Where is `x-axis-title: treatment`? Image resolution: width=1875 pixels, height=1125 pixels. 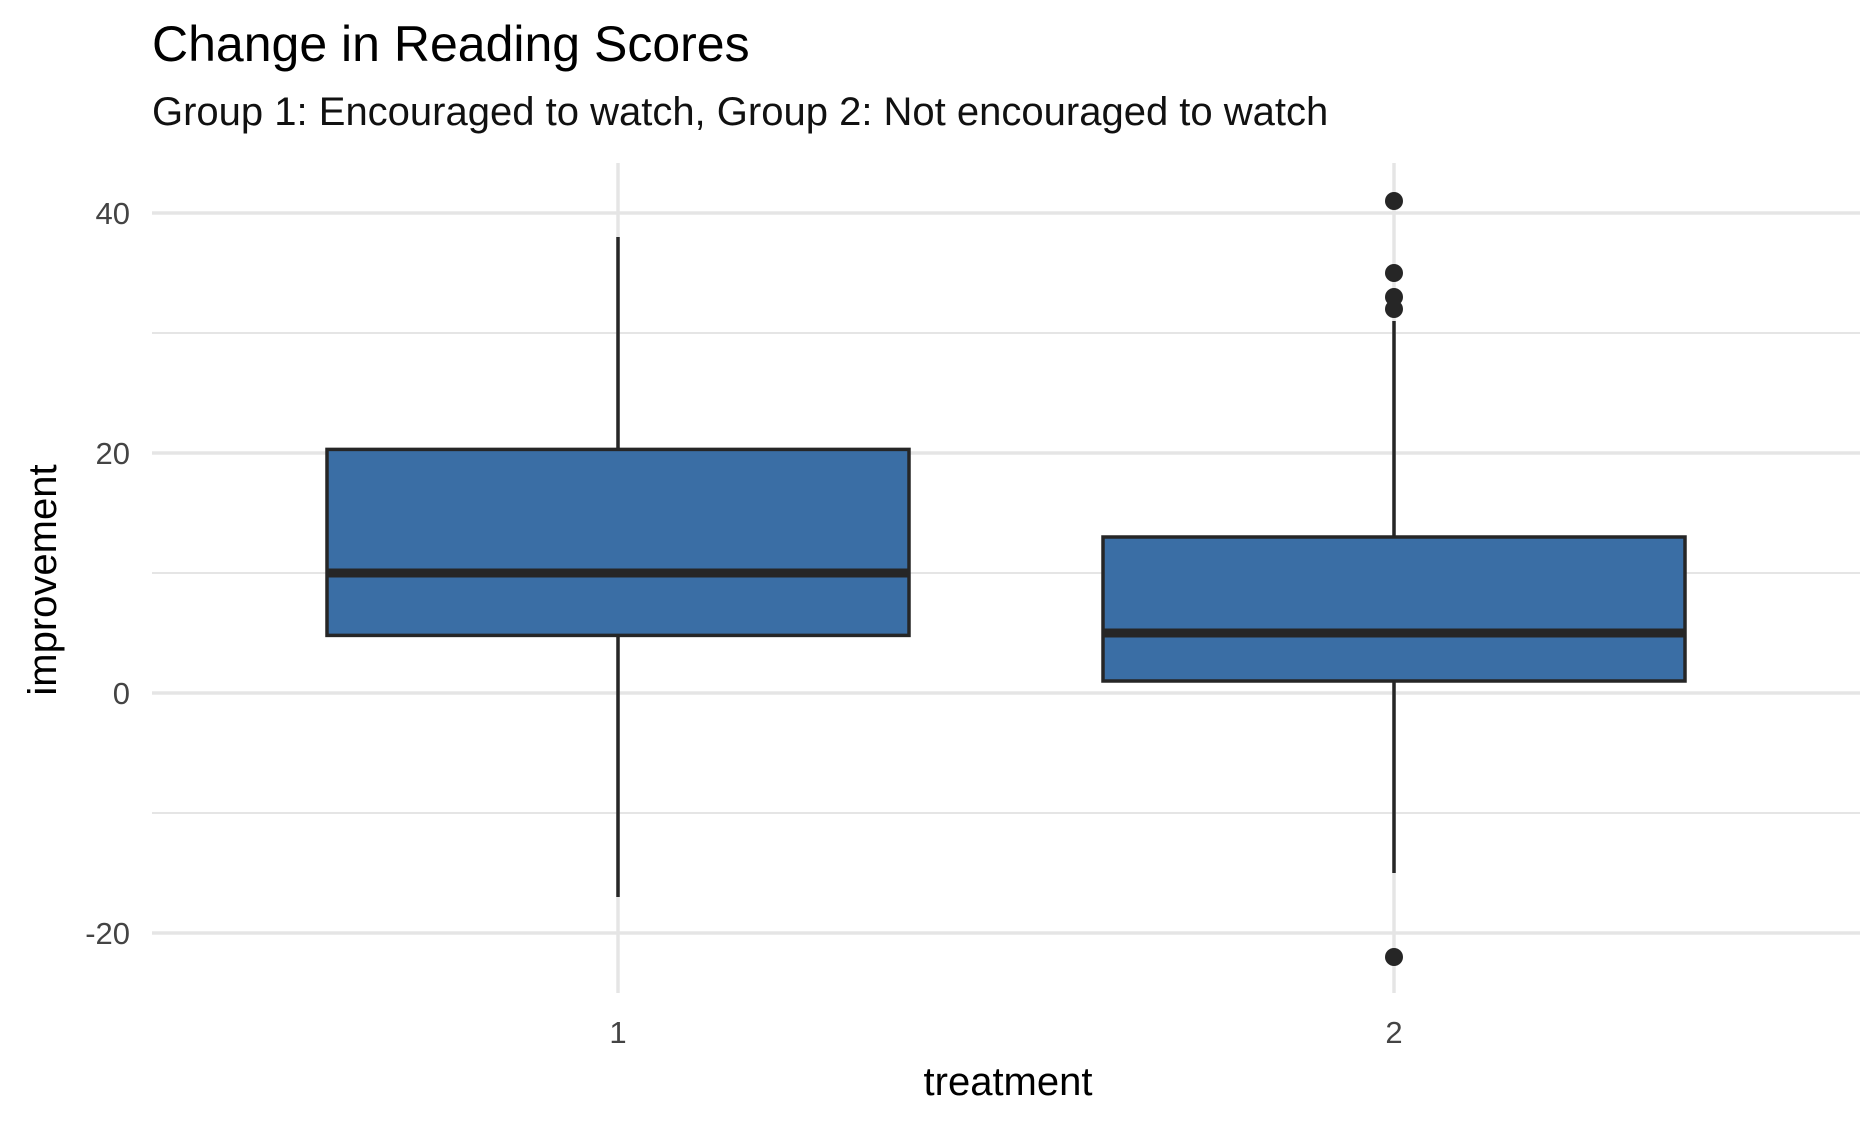 x-axis-title: treatment is located at coordinates (1008, 1082).